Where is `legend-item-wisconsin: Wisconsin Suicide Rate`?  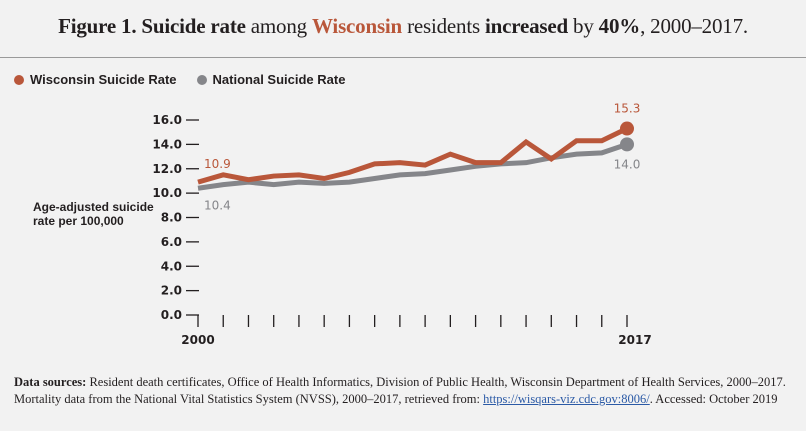 legend-item-wisconsin: Wisconsin Suicide Rate is located at coordinates (95, 79).